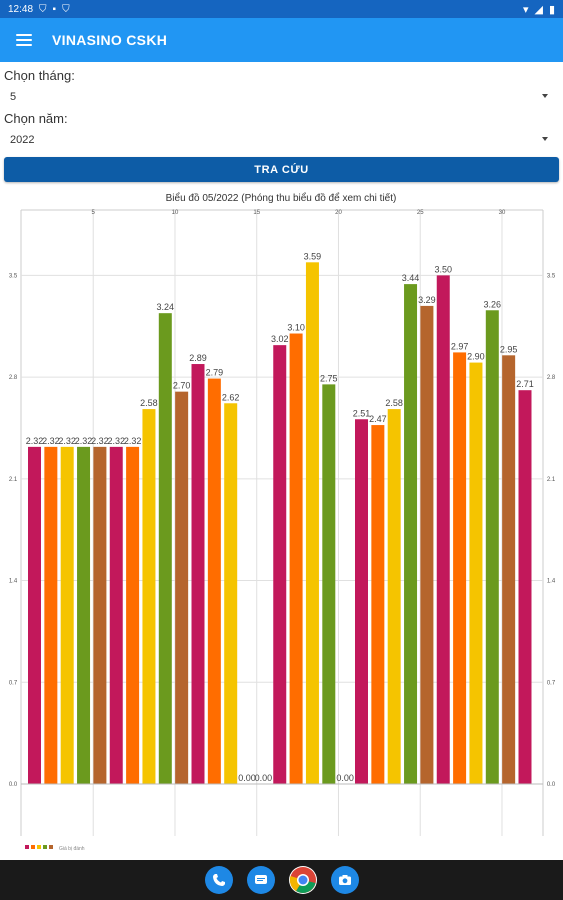 Image resolution: width=563 pixels, height=900 pixels. I want to click on wifi-icon: ▾, so click(525, 9).